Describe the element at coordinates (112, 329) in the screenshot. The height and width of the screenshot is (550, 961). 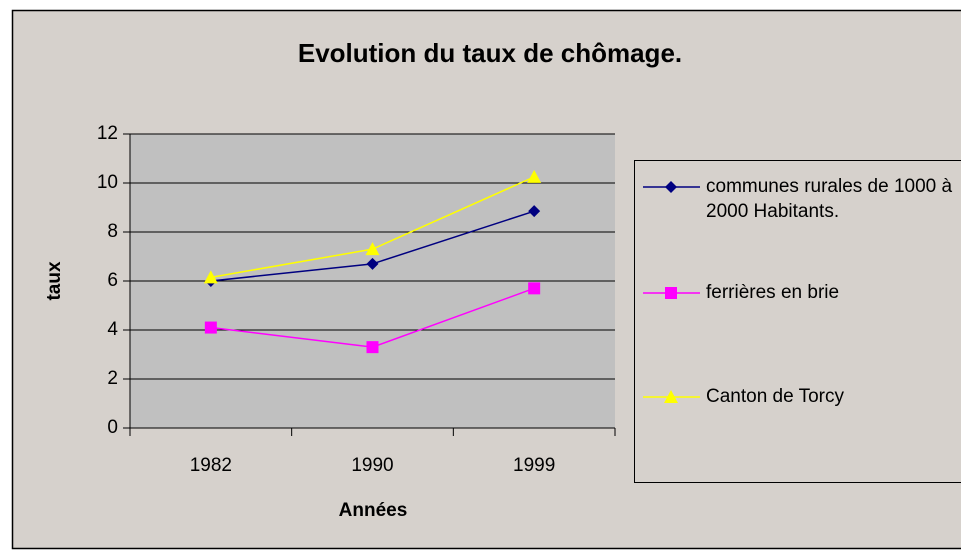
I see `y-tick-label: 4` at that location.